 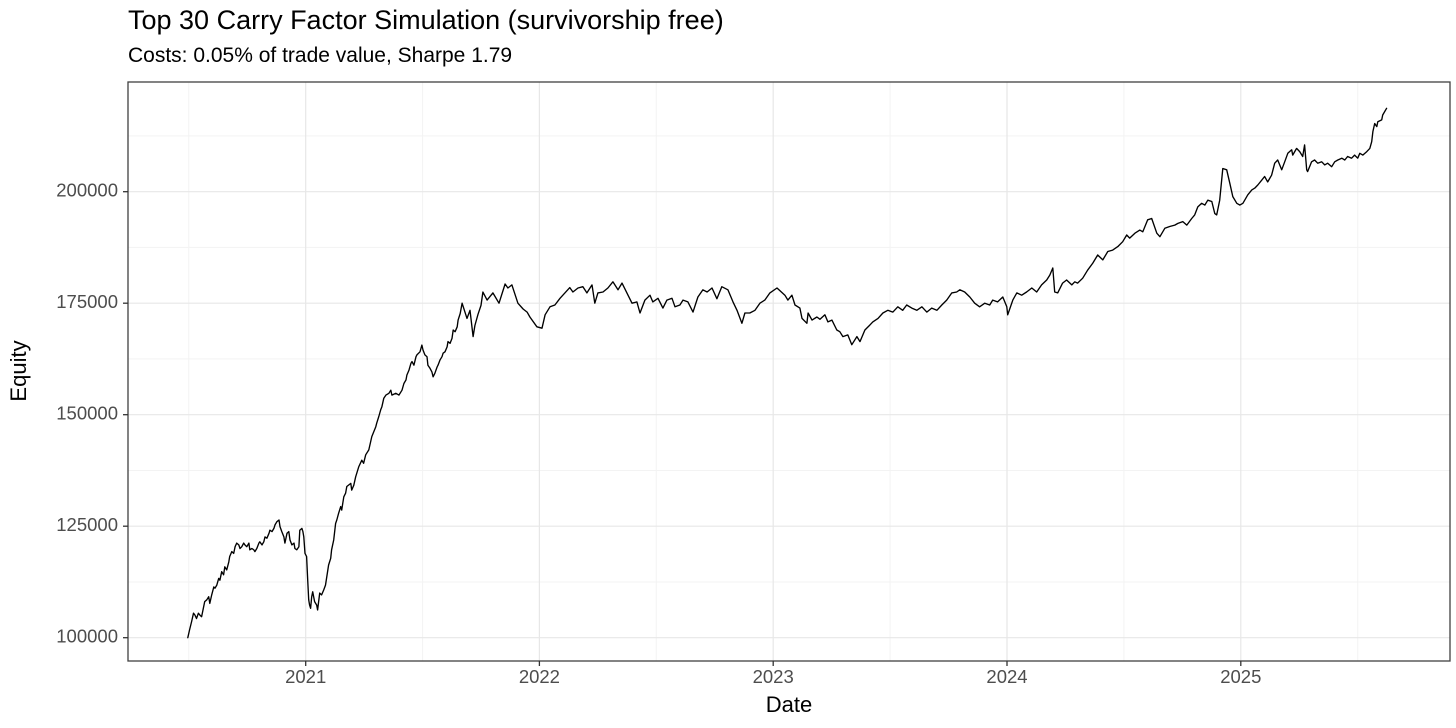 What do you see at coordinates (1240, 676) in the screenshot?
I see `x-tick-label: 2025` at bounding box center [1240, 676].